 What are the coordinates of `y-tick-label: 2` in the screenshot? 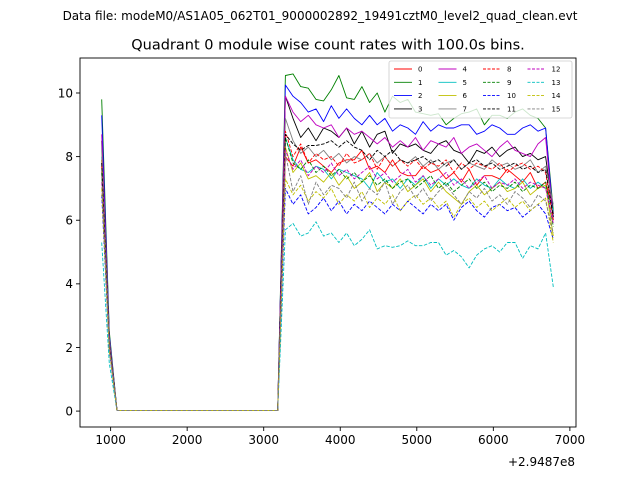 It's located at (69, 348).